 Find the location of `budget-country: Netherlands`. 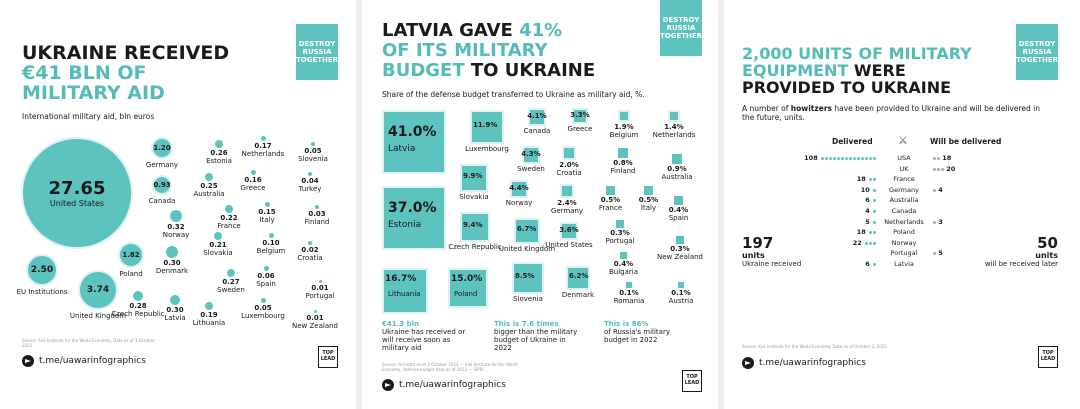

budget-country: Netherlands is located at coordinates (674, 135).